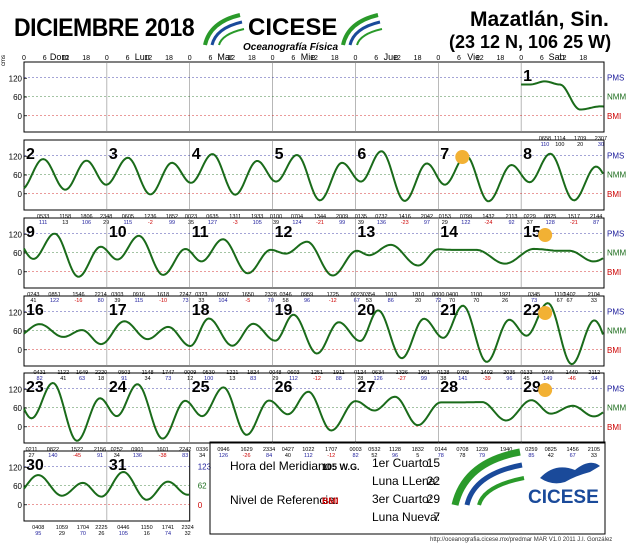 Image resolution: width=643 pixels, height=555 pixels. Describe the element at coordinates (405, 217) in the screenshot. I see `extreme-time-label: 1416` at that location.